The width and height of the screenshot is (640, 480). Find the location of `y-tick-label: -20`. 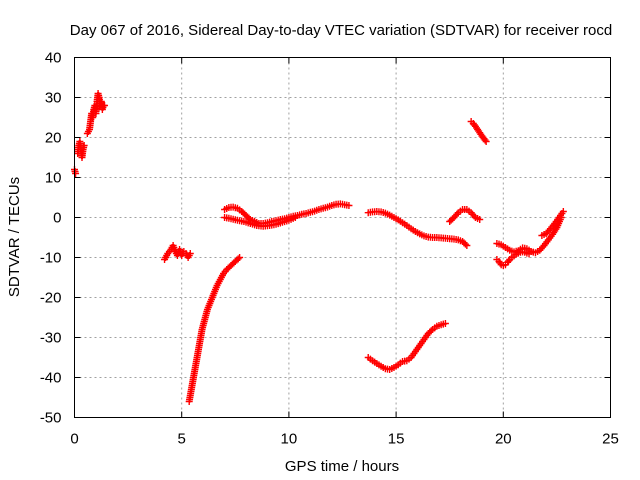

y-tick-label: -20 is located at coordinates (51, 298).